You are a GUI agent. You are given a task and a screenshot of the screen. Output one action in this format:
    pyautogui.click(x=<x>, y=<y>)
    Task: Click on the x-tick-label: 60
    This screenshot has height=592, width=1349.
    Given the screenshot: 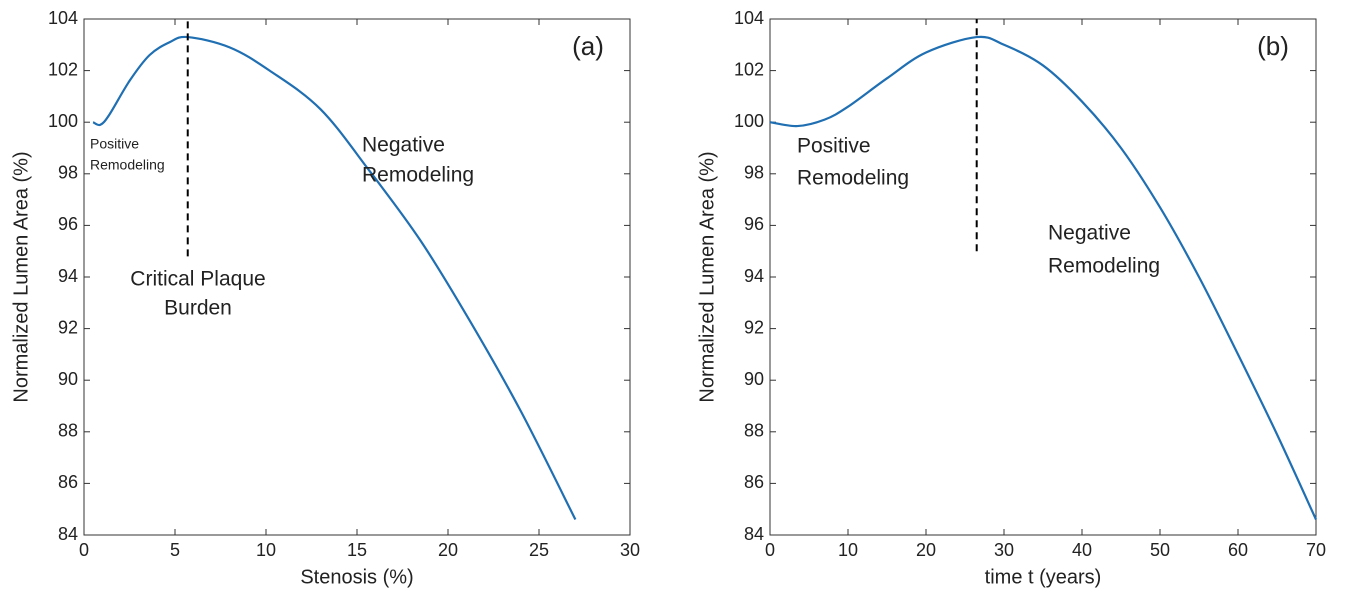 What is the action you would take?
    pyautogui.click(x=1238, y=550)
    